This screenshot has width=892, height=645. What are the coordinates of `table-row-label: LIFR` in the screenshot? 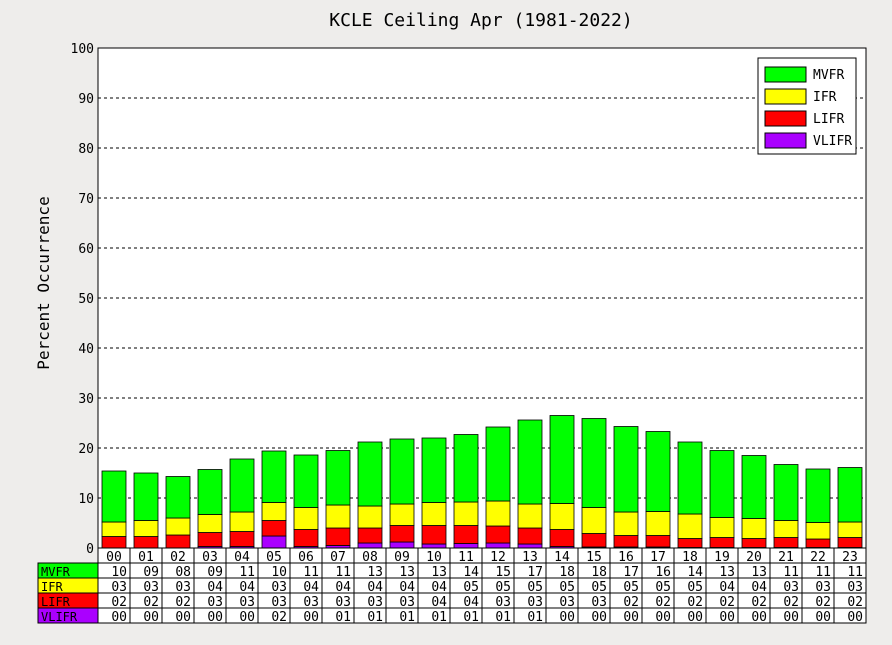 It's located at (56, 602).